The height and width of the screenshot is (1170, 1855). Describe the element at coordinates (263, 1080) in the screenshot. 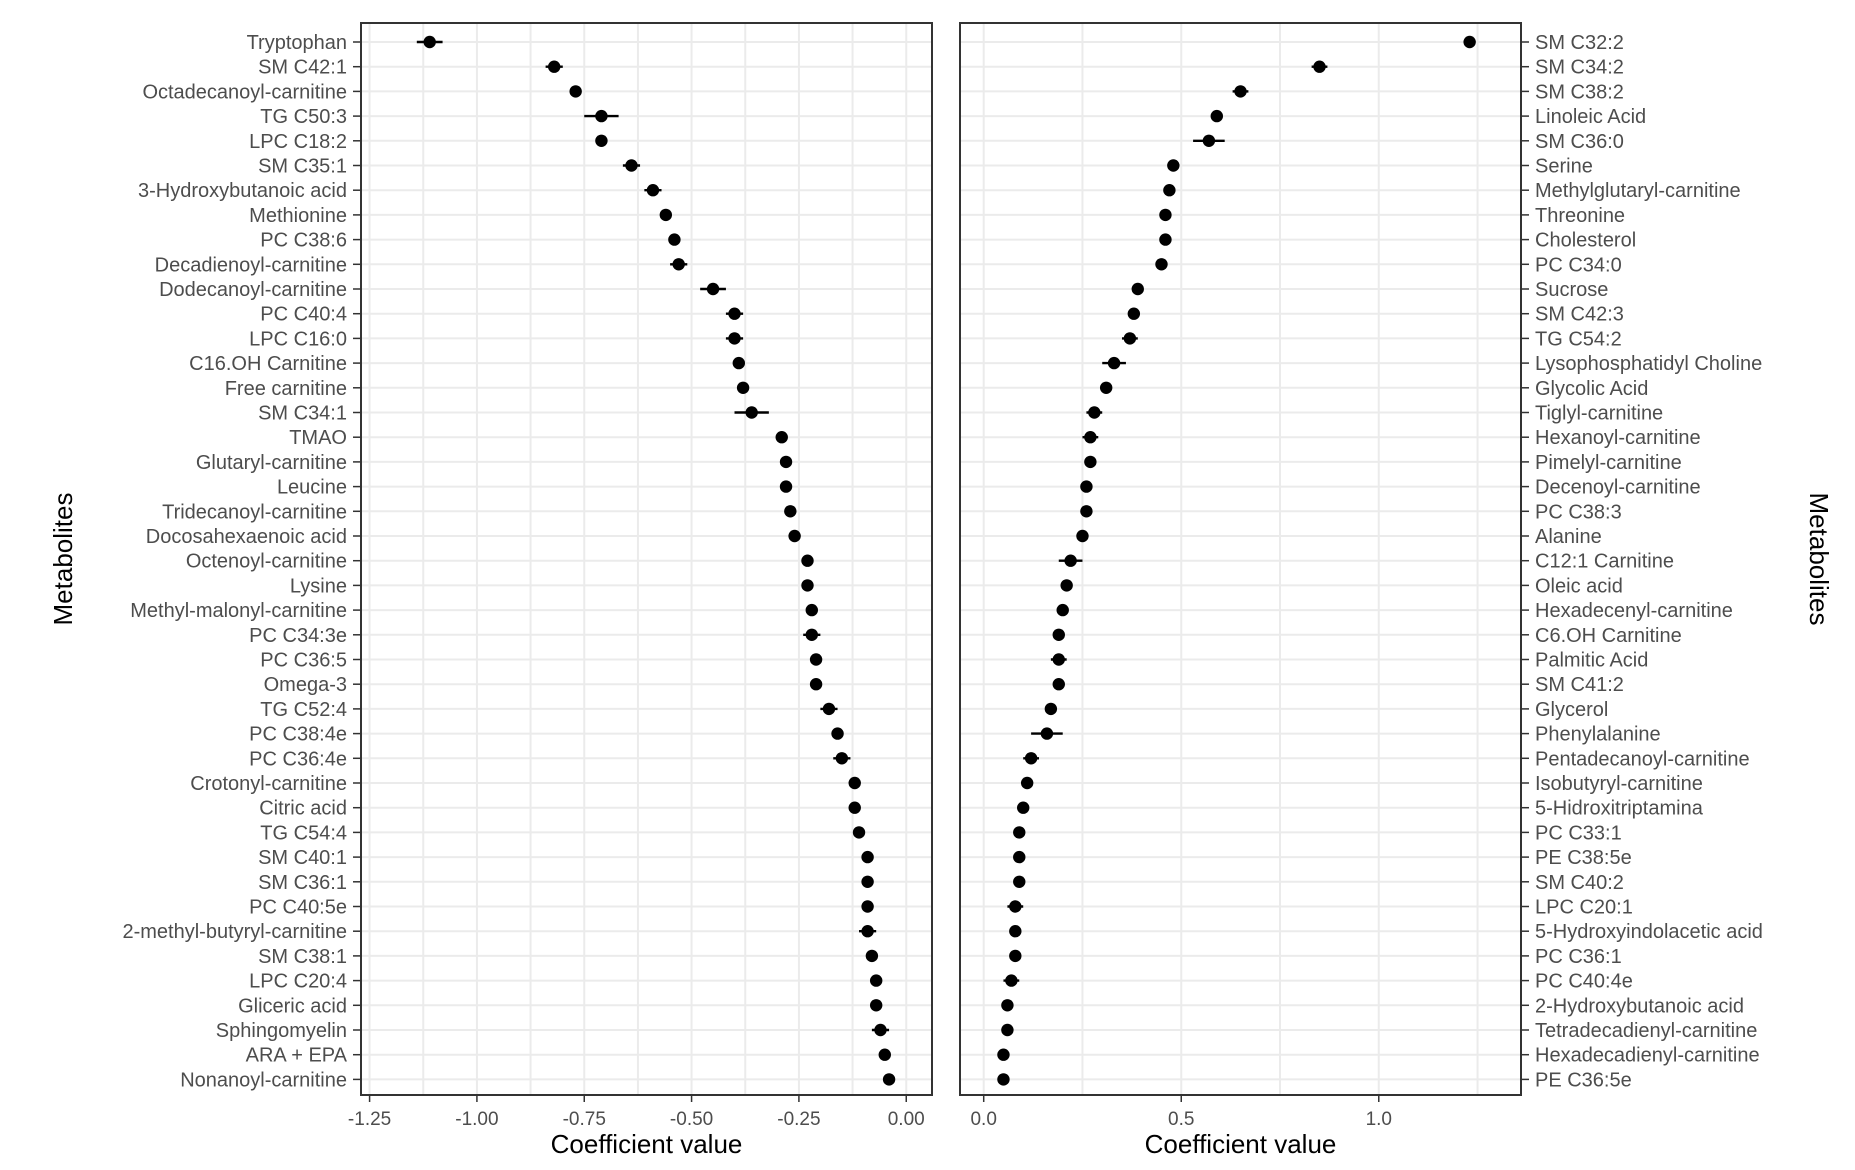

I see `left-metabolite-label: Nonanoyl-carnitine` at that location.